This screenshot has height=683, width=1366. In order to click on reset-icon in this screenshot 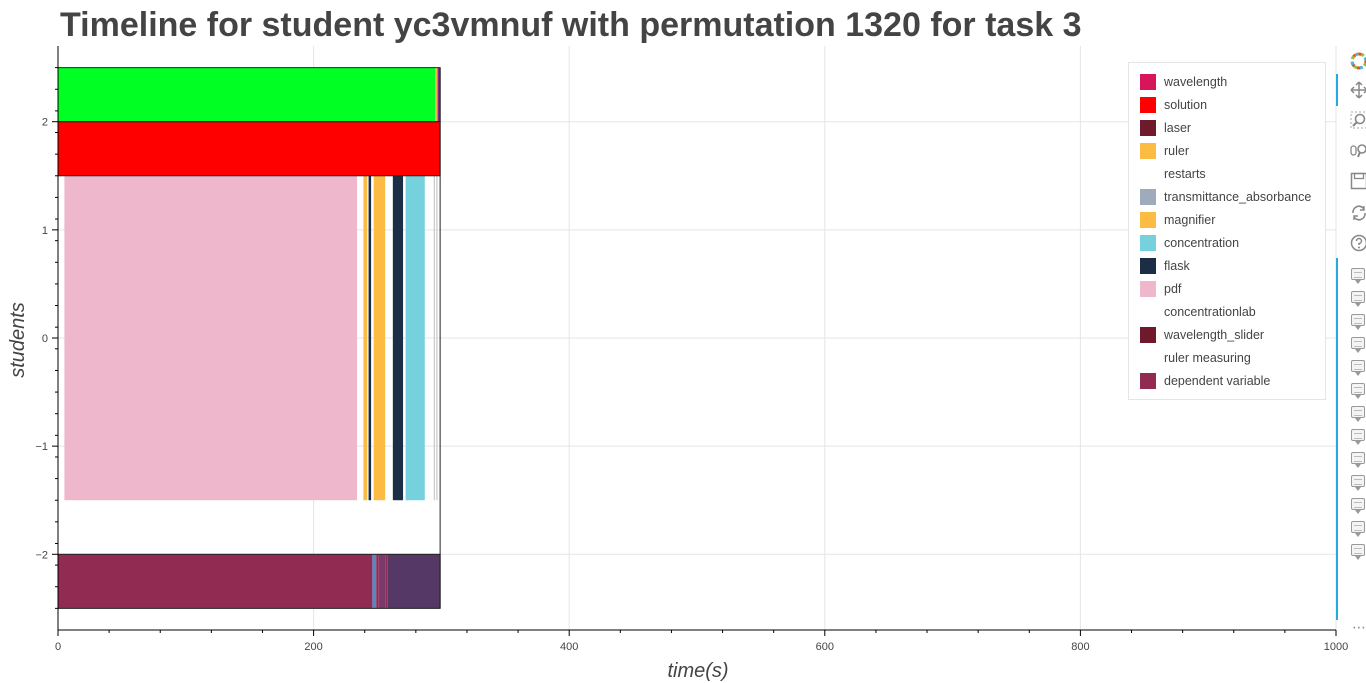, I will do `click(1358, 213)`.